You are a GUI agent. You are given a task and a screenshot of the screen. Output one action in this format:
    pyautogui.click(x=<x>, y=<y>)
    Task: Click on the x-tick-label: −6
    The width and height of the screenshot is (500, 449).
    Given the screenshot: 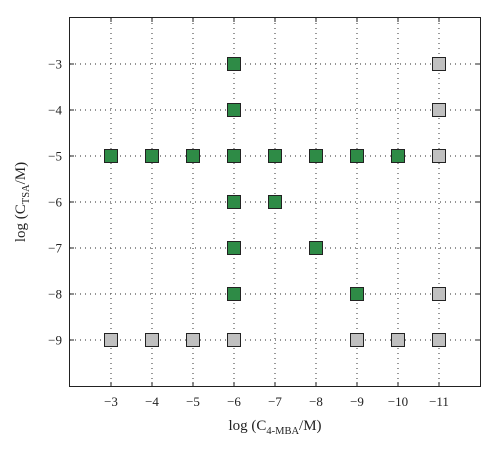 What is the action you would take?
    pyautogui.click(x=234, y=401)
    